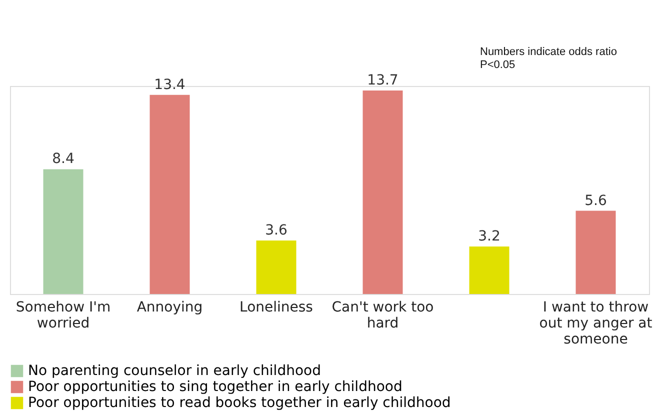  I want to click on x-tick-label: Can't work too hard, so click(383, 316).